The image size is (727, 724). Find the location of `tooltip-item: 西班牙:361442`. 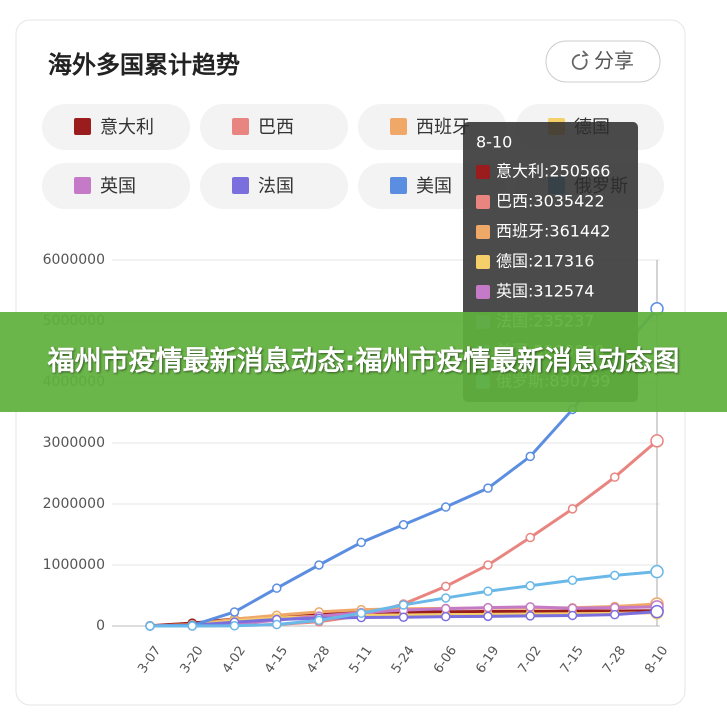

tooltip-item: 西班牙:361442 is located at coordinates (553, 231).